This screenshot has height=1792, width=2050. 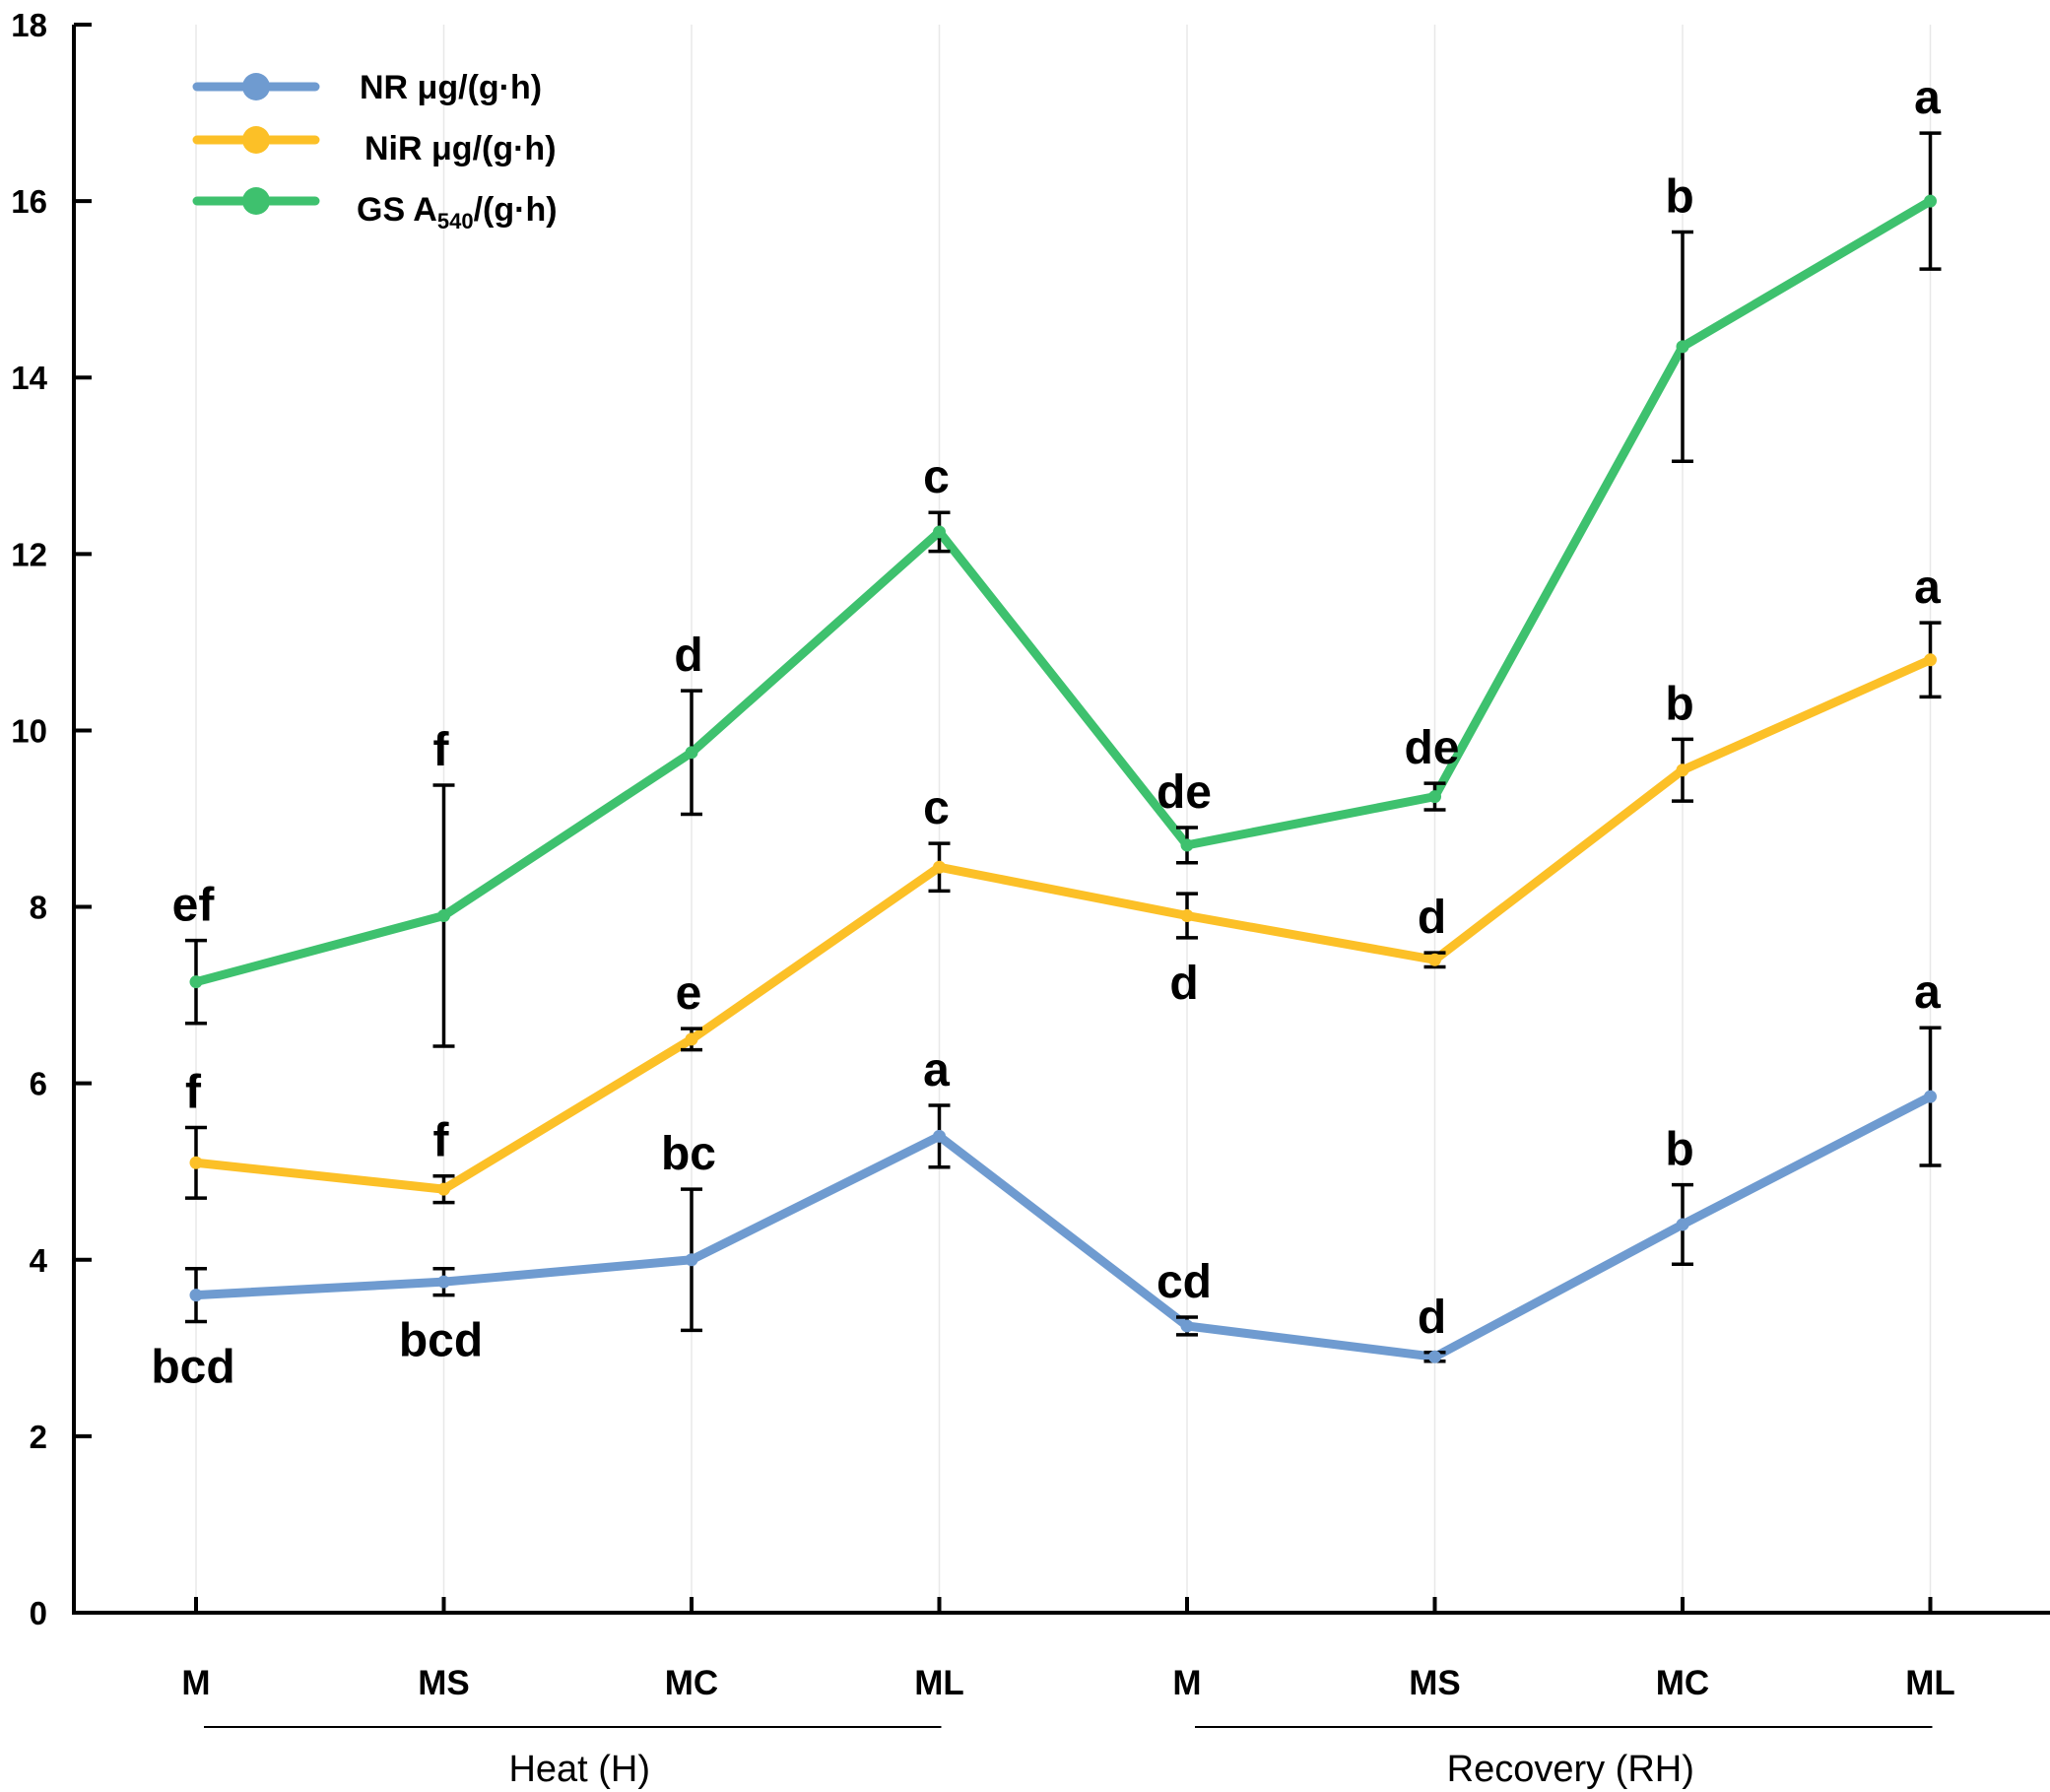 I want to click on significance-label-1-6: b, so click(x=1679, y=704).